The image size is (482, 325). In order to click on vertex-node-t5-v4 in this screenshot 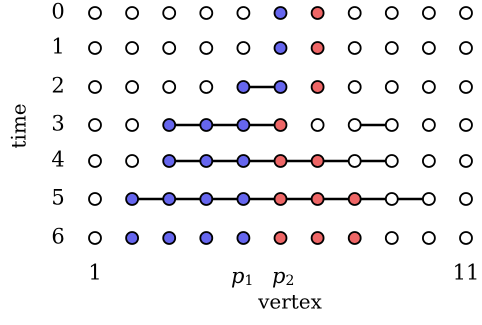, I will do `click(206, 199)`.